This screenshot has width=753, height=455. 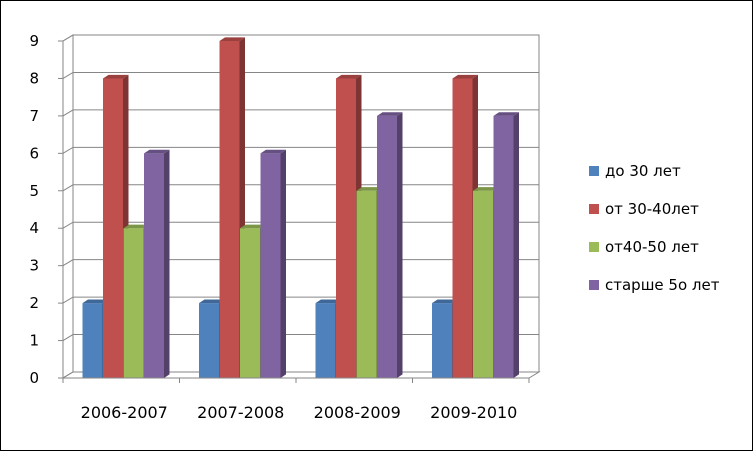 What do you see at coordinates (34, 341) in the screenshot?
I see `y-tick-label: 1` at bounding box center [34, 341].